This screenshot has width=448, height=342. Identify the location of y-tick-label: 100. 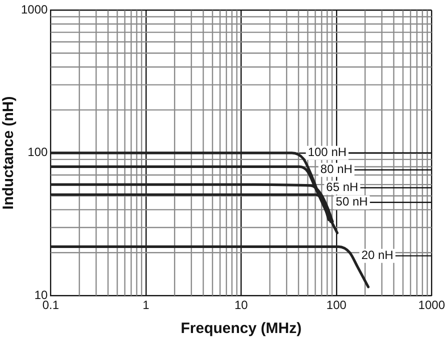
(38, 152).